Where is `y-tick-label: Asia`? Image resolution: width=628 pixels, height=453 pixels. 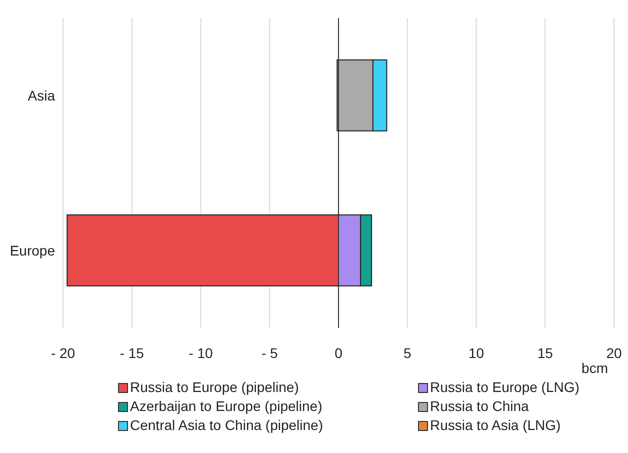 y-tick-label: Asia is located at coordinates (42, 95).